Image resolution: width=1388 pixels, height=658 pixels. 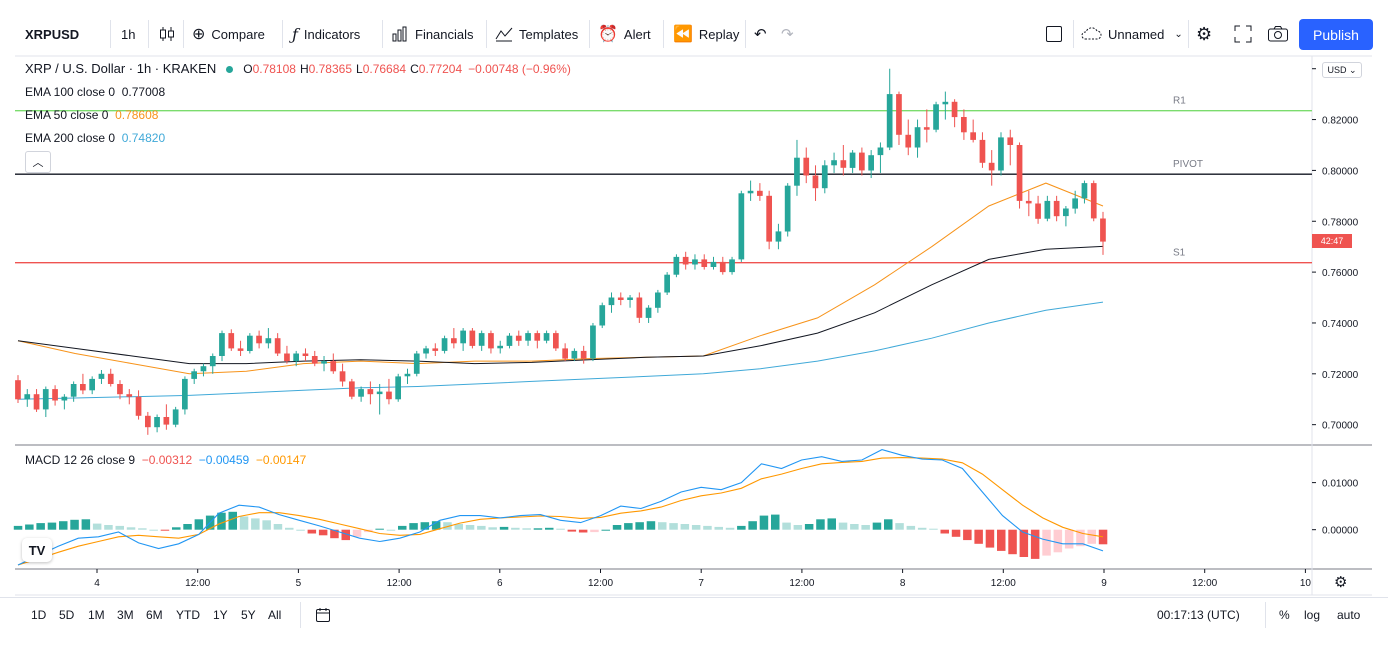 I want to click on templates-button: Templates, so click(x=536, y=34).